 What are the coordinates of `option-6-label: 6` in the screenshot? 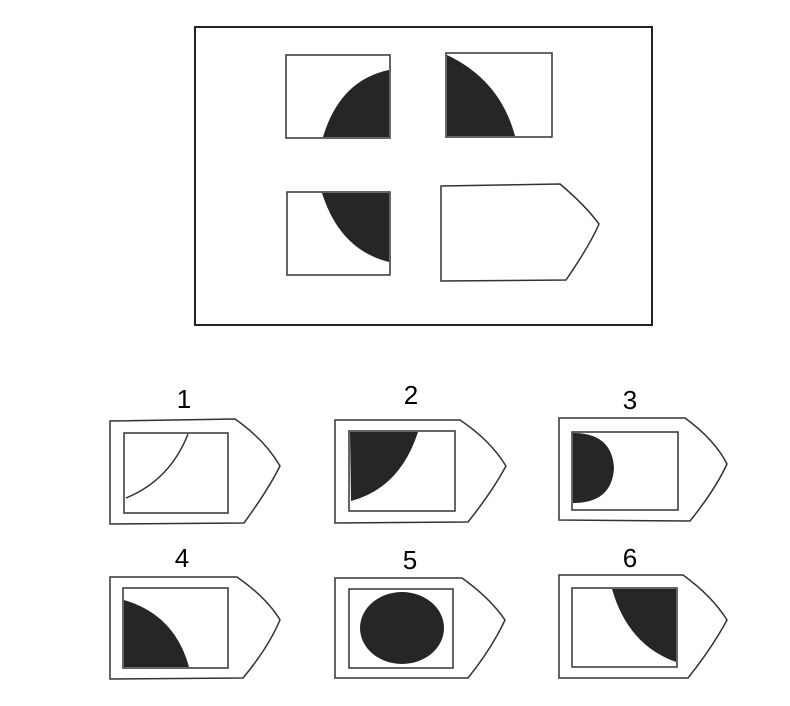 It's located at (630, 558).